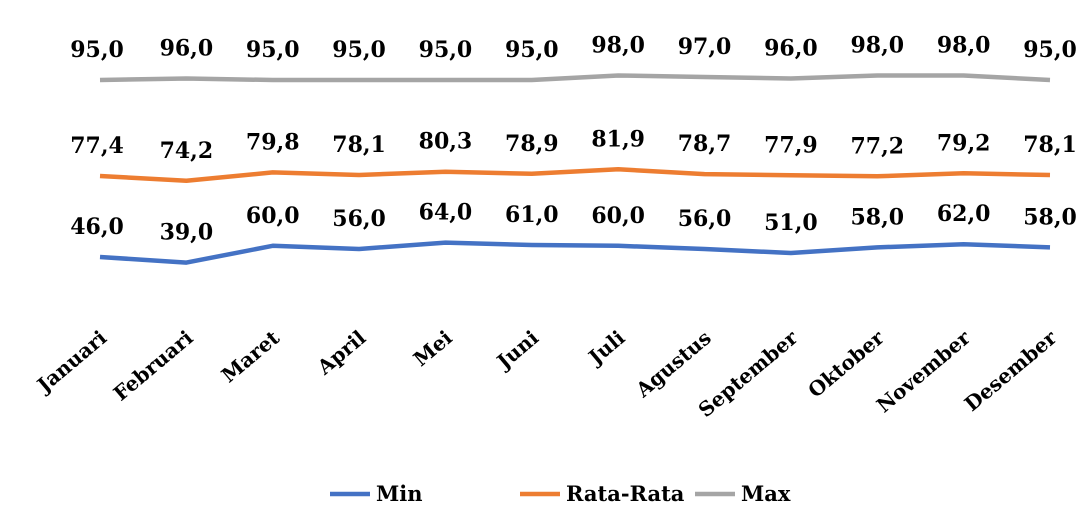 The image size is (1085, 513). I want to click on data-label: 62,0, so click(964, 214).